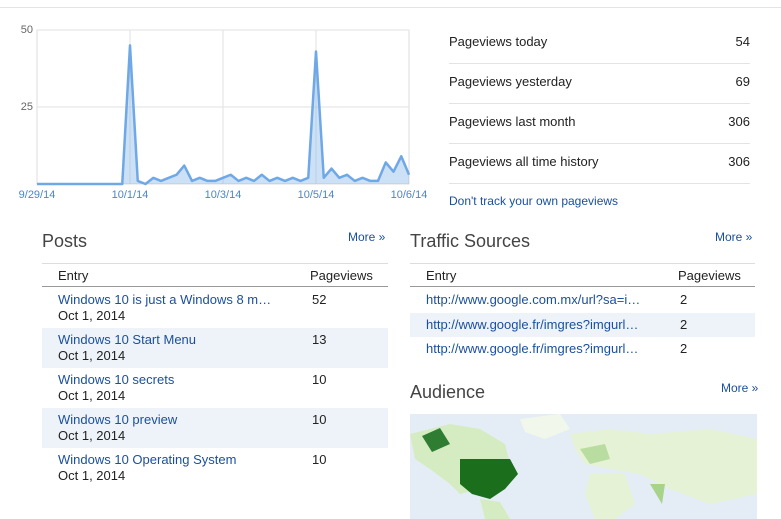 This screenshot has height=519, width=781. I want to click on stat-label: Pageviews last month, so click(512, 121).